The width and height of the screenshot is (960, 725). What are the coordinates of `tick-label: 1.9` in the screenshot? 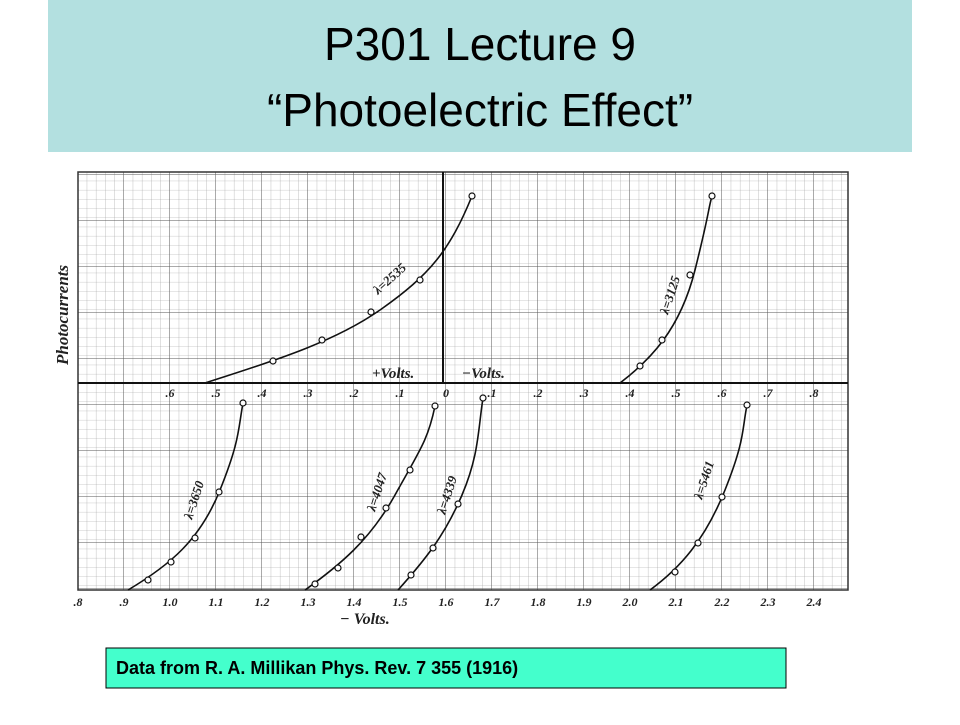 It's located at (584, 602).